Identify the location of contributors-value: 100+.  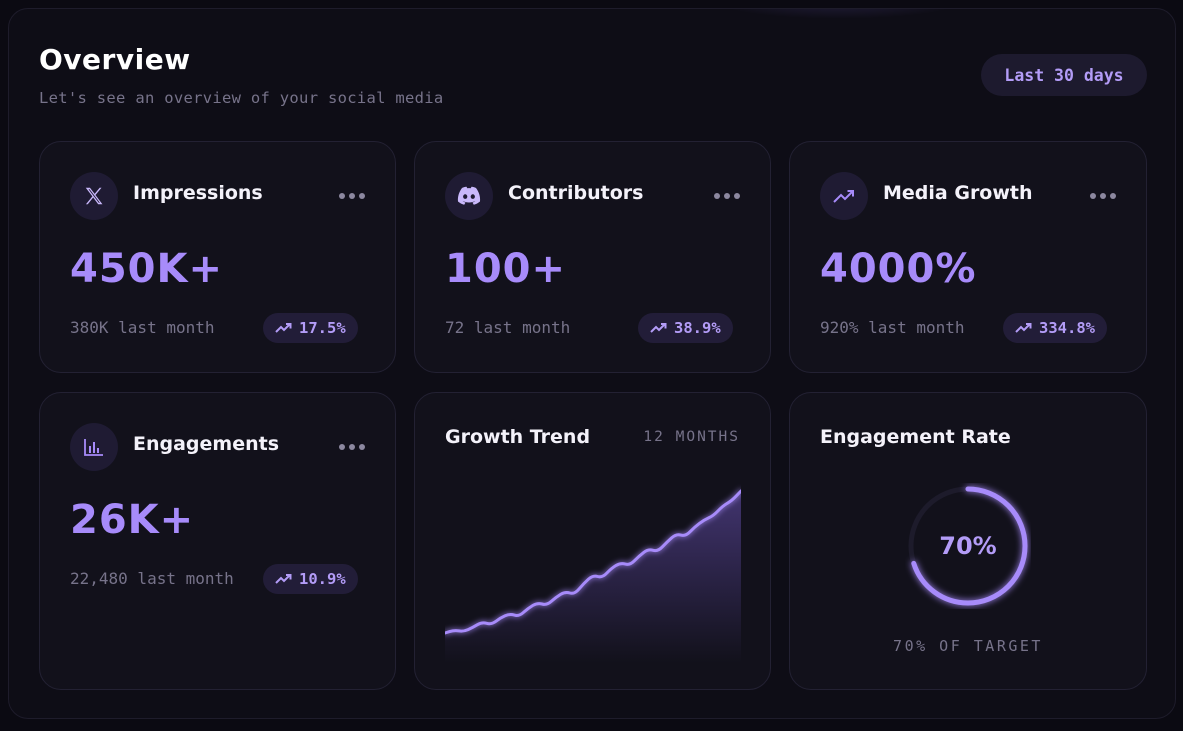
(506, 269).